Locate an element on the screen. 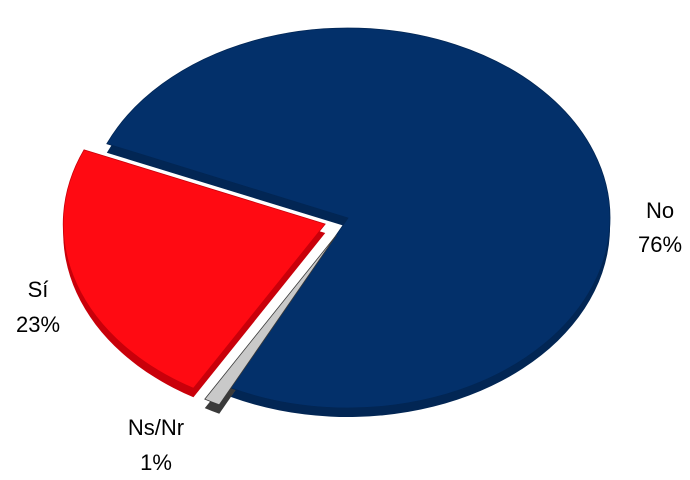 This screenshot has width=690, height=480. slice-percent-si: 23% is located at coordinates (38, 324).